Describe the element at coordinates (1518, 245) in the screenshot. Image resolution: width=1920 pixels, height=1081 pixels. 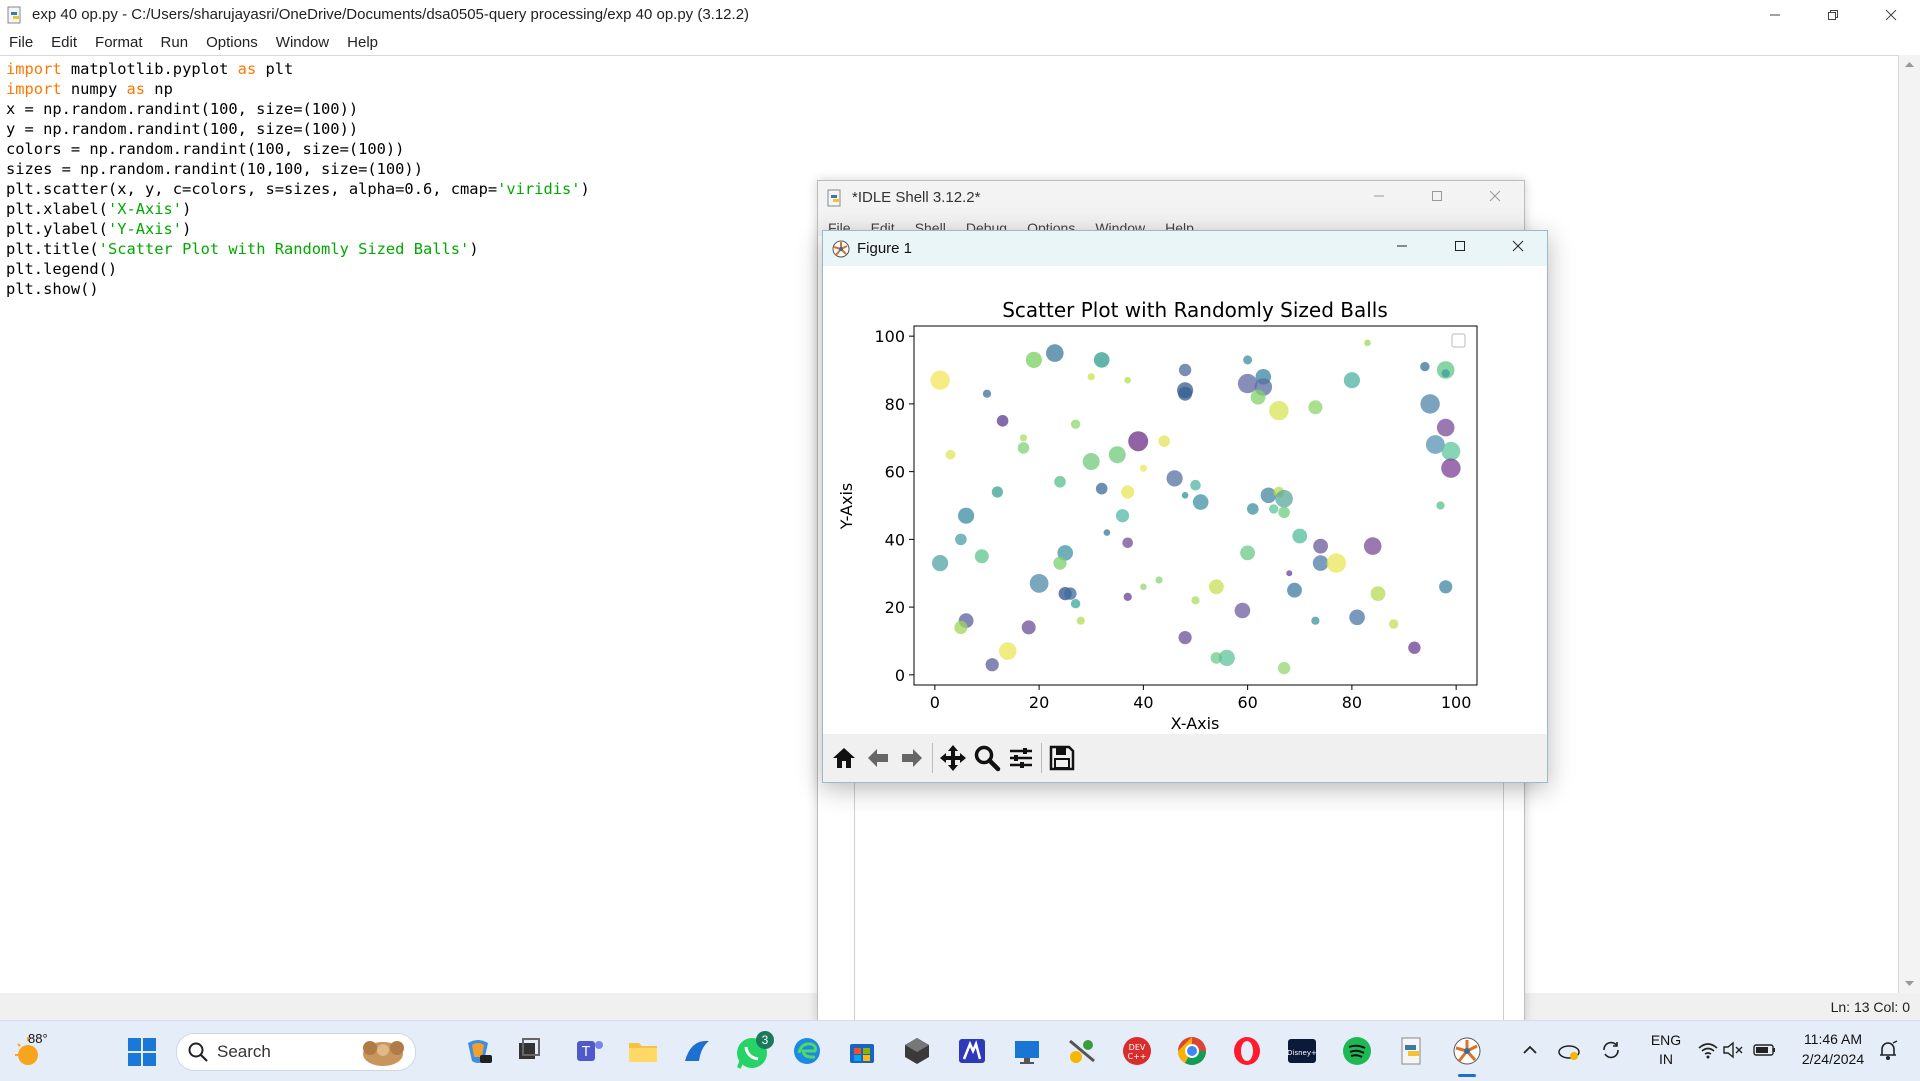
I see `figure-close-button` at that location.